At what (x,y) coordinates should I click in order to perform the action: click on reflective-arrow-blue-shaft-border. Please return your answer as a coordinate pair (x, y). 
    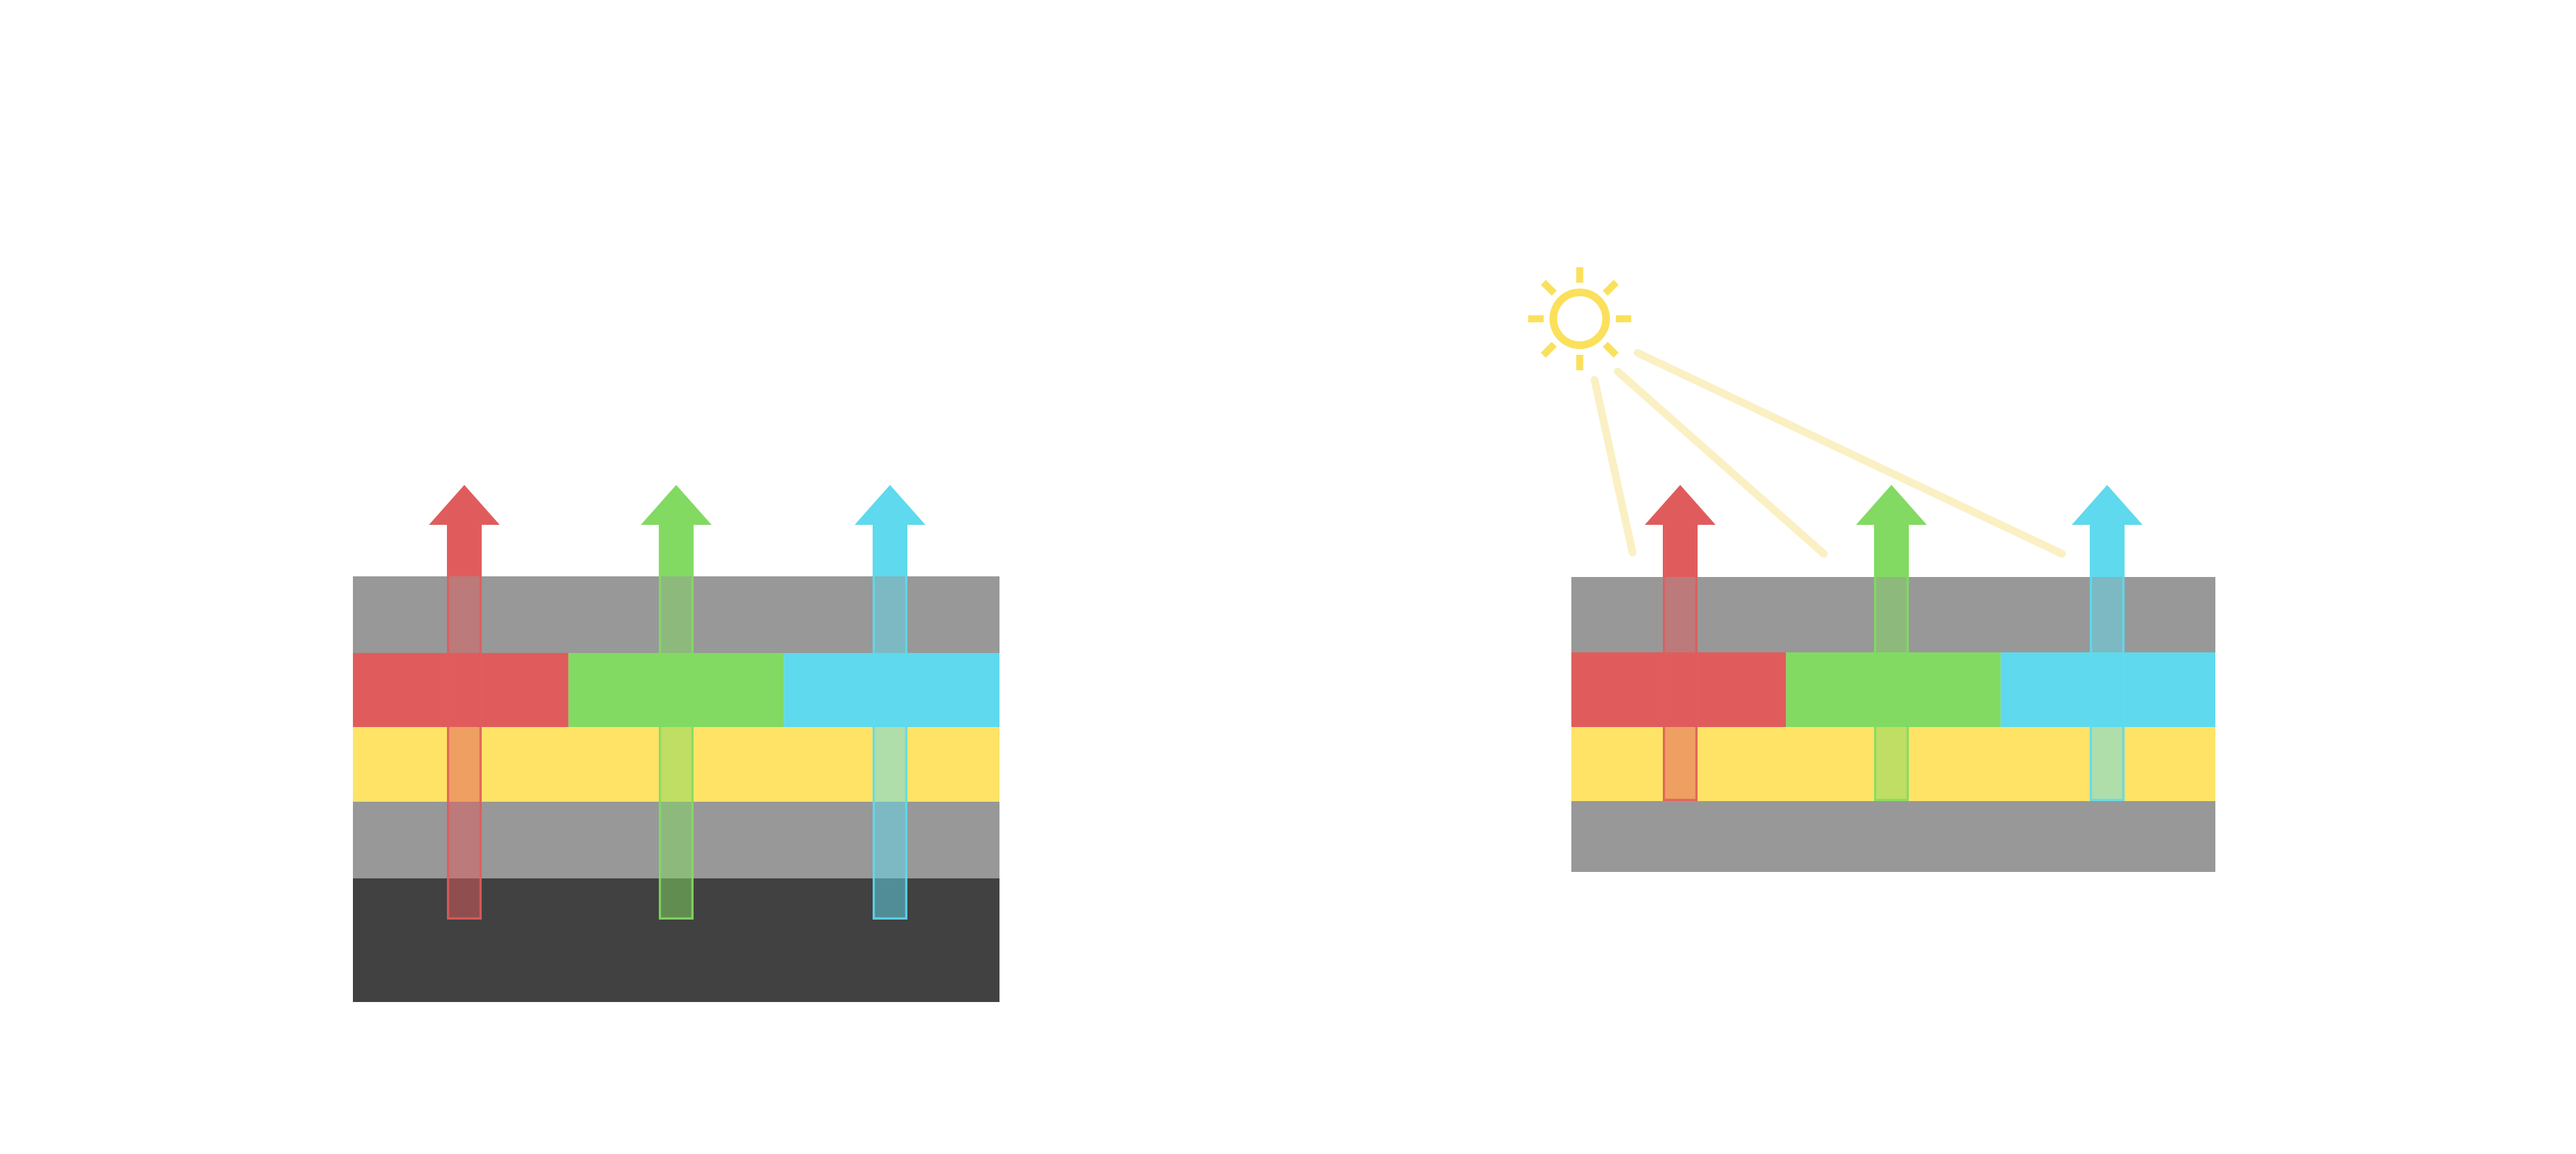
    Looking at the image, I should click on (2107, 689).